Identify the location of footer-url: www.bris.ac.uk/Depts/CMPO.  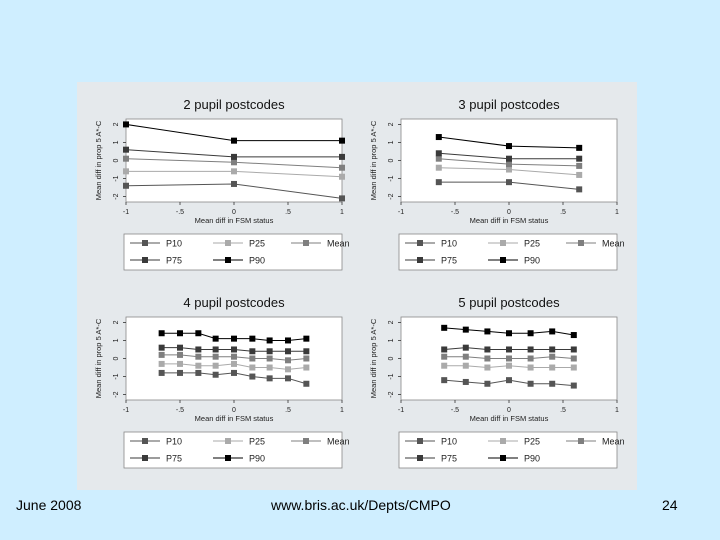
(361, 505).